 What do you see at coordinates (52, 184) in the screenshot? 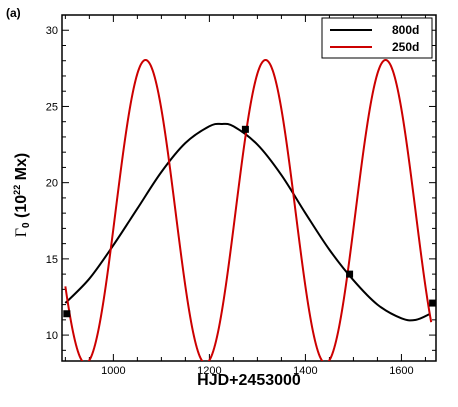
I see `y-tick-label: 20` at bounding box center [52, 184].